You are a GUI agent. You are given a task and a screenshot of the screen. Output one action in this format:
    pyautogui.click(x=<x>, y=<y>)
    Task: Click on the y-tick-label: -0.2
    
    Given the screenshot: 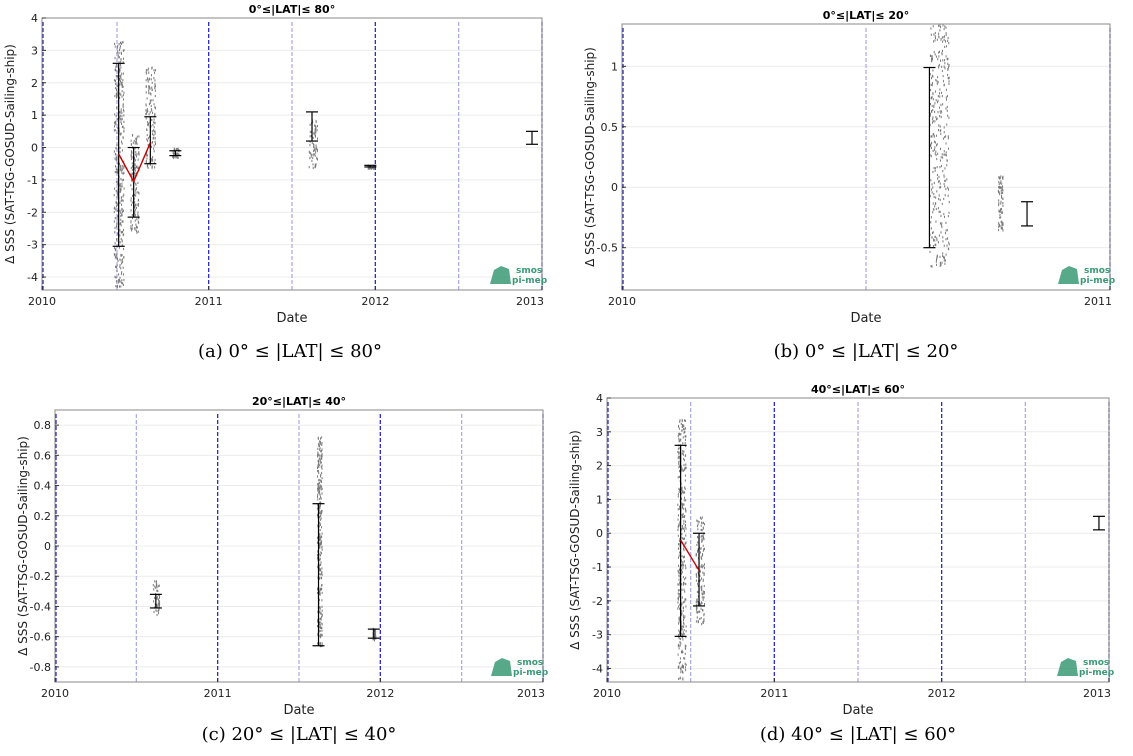 What is the action you would take?
    pyautogui.click(x=40, y=576)
    